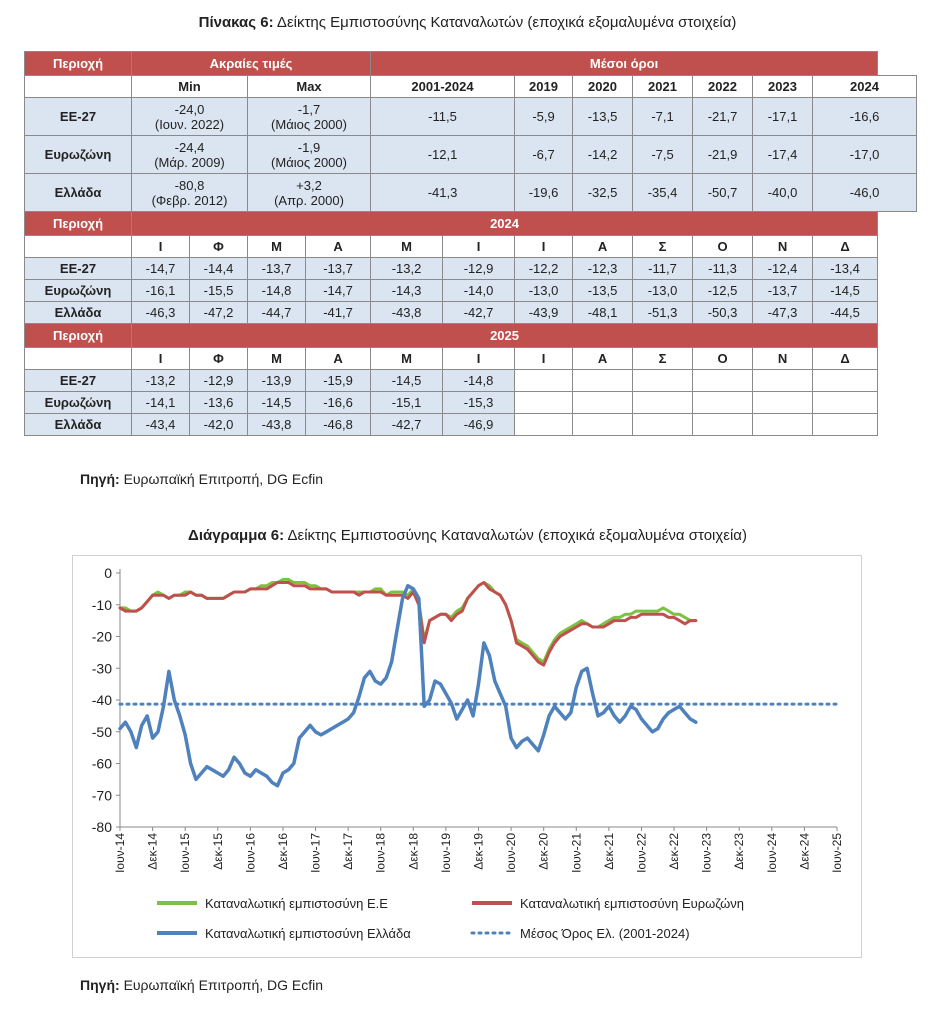 This screenshot has width=935, height=1011. Describe the element at coordinates (446, 853) in the screenshot. I see `x-tick-label: Ιουν-19` at that location.